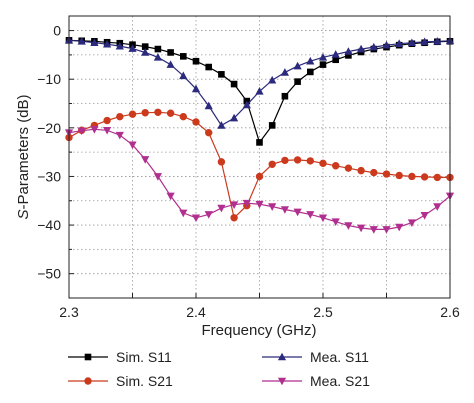 This screenshot has width=474, height=403. What do you see at coordinates (49, 128) in the screenshot?
I see `y-tick-label: −20` at bounding box center [49, 128].